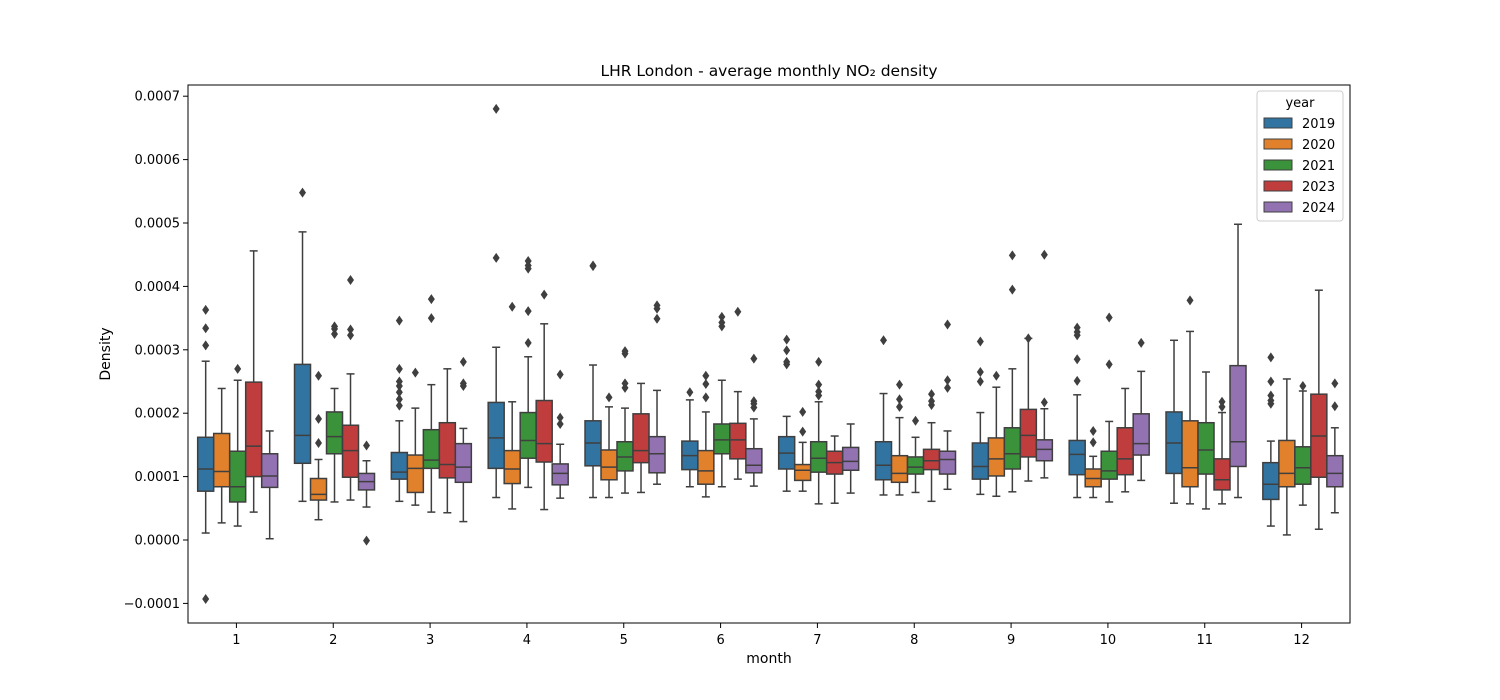  Describe the element at coordinates (1318, 124) in the screenshot. I see `legend-label-2019: 2019` at that location.